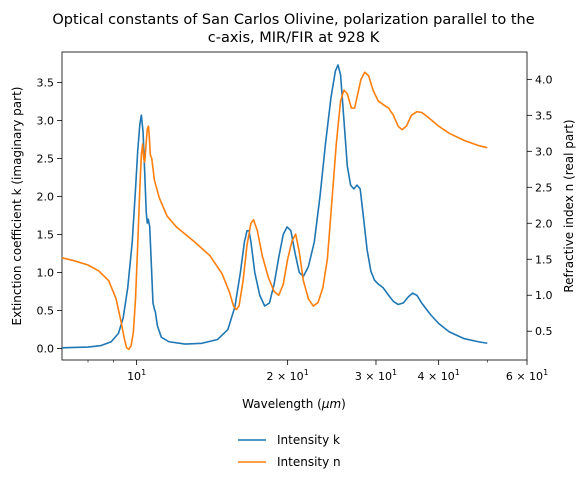 The width and height of the screenshot is (587, 485). I want to click on legend-label: Intensity n, so click(309, 462).